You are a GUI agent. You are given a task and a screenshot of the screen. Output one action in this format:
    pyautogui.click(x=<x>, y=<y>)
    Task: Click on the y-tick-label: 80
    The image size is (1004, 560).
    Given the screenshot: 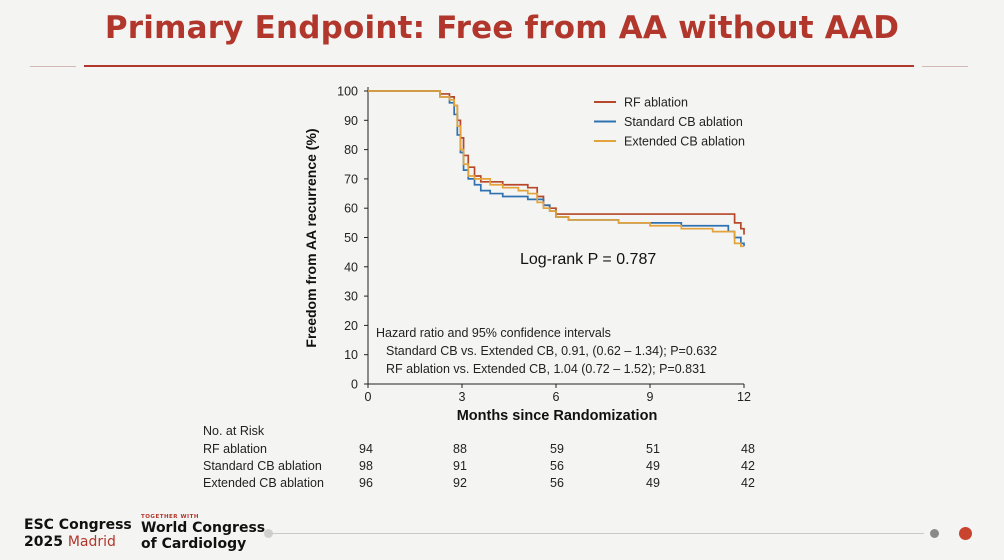 What is the action you would take?
    pyautogui.click(x=351, y=150)
    